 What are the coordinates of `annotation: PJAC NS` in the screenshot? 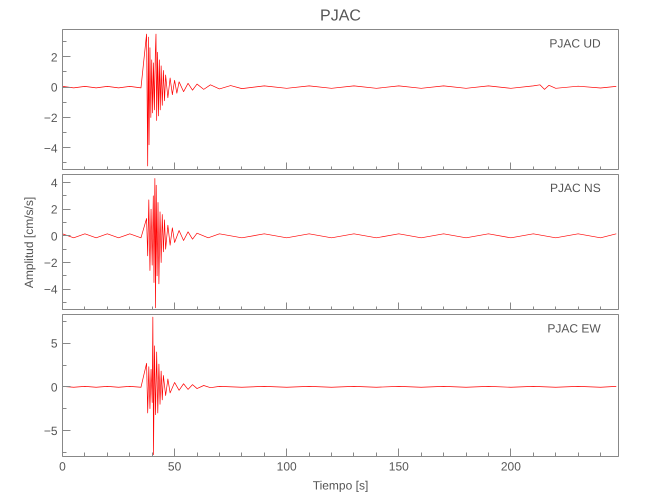 It's located at (575, 188).